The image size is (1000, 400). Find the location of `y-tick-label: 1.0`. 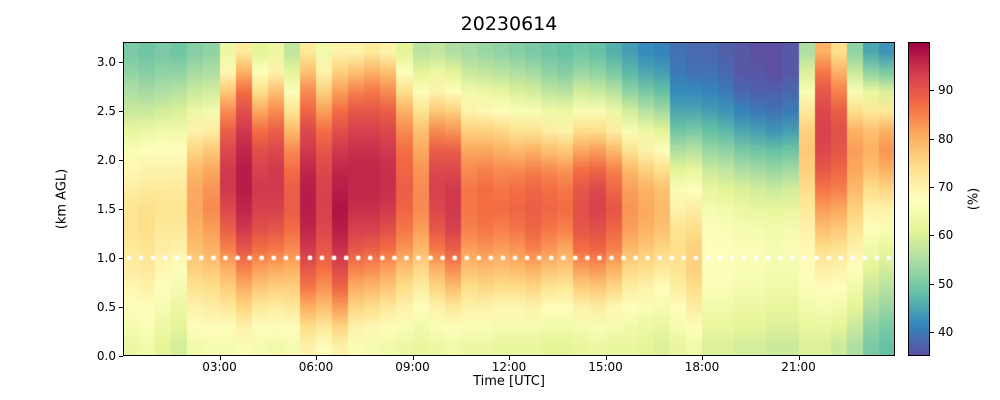

y-tick-label: 1.0 is located at coordinates (106, 257).